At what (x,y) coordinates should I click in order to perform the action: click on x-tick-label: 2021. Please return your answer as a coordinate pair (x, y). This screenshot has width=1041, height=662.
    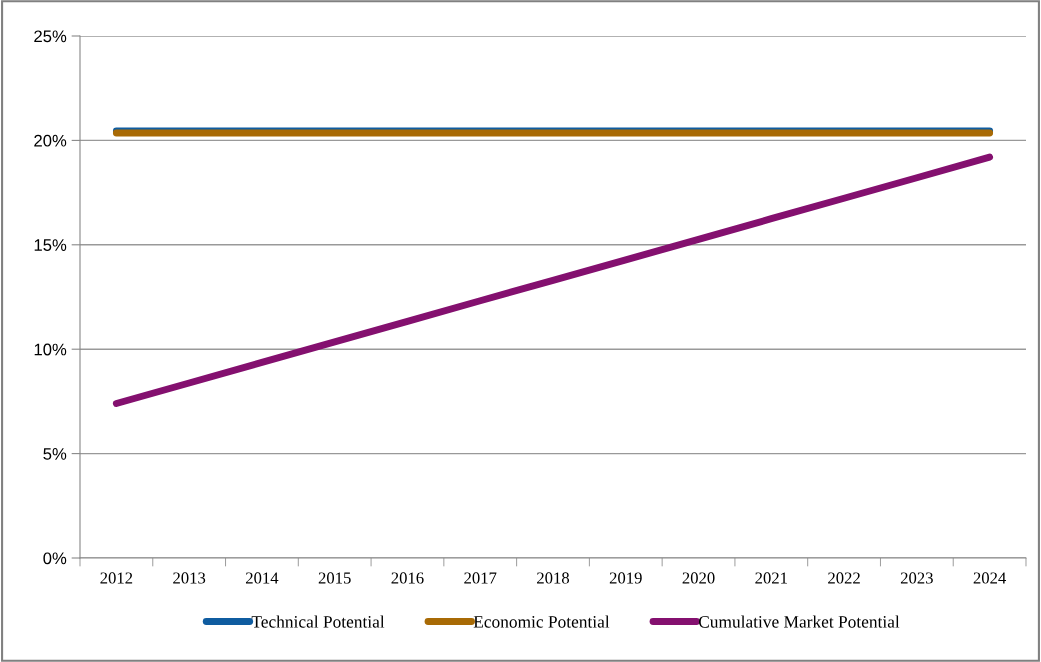
    Looking at the image, I should click on (771, 578).